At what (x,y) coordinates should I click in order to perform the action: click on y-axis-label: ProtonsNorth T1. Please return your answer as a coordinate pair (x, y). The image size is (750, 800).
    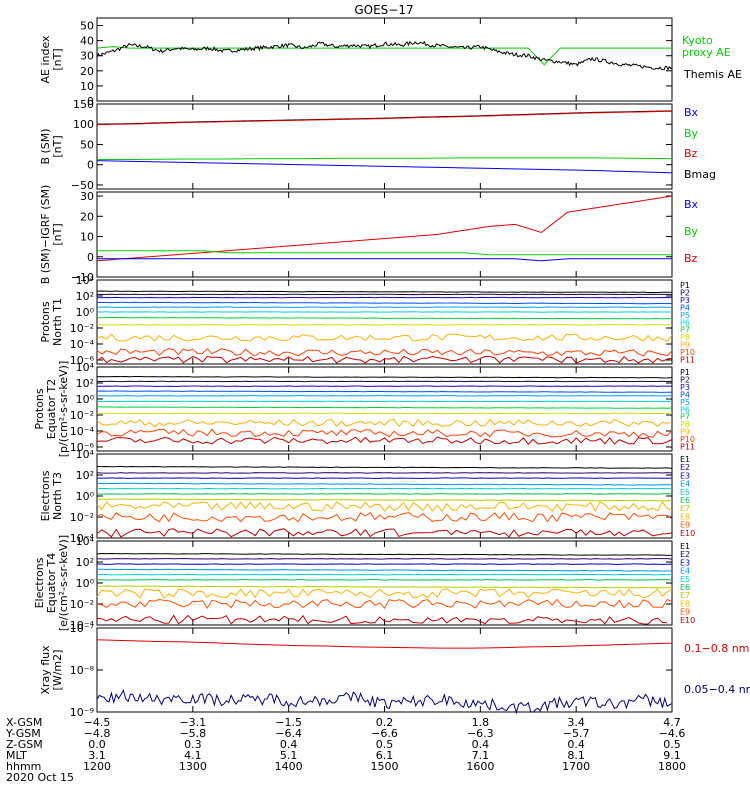
    Looking at the image, I should click on (51, 322).